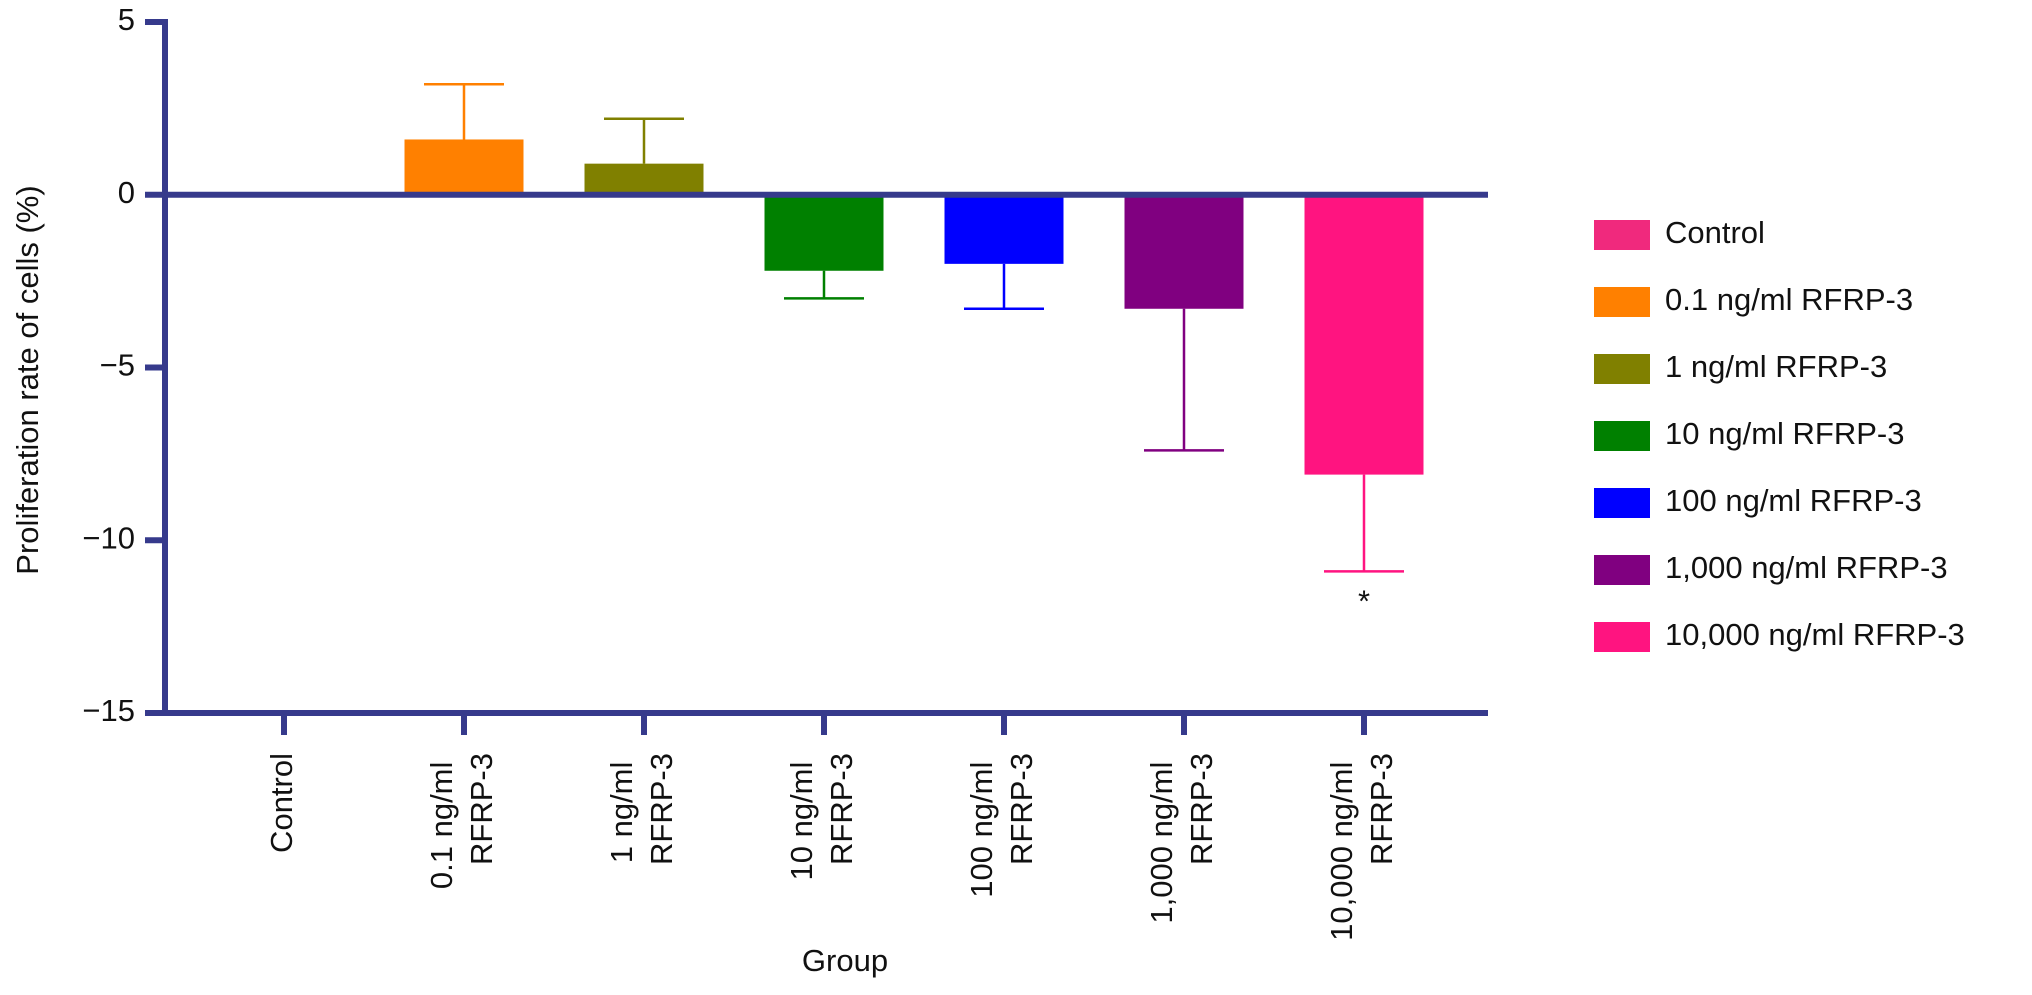 Image resolution: width=2032 pixels, height=995 pixels. What do you see at coordinates (1793, 500) in the screenshot?
I see `legend-label: 100 ng/ml RFRP-3` at bounding box center [1793, 500].